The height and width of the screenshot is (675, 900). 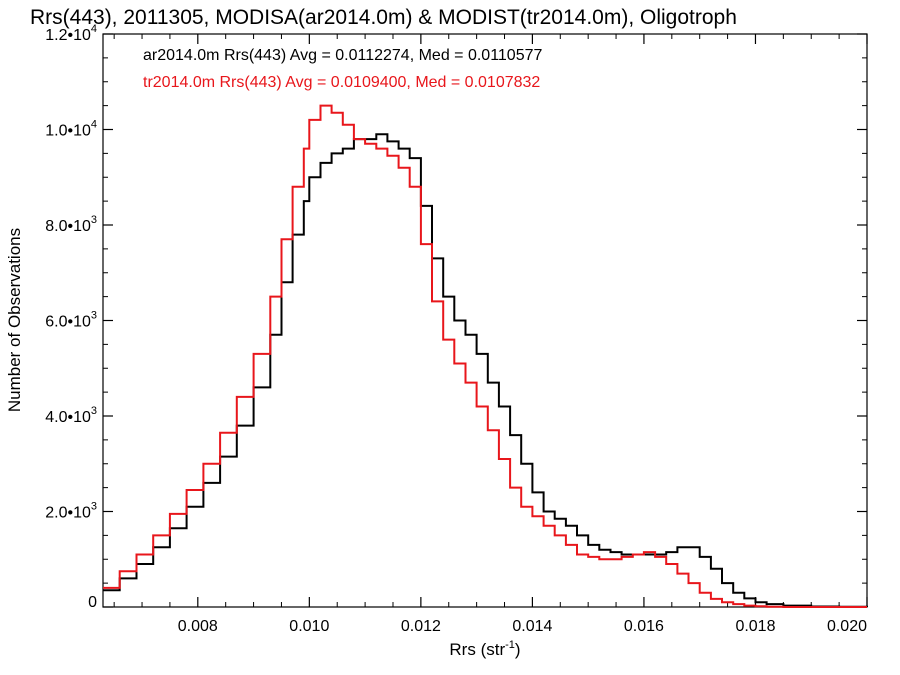 What do you see at coordinates (518, 649) in the screenshot?
I see `x-label-suffix: )` at bounding box center [518, 649].